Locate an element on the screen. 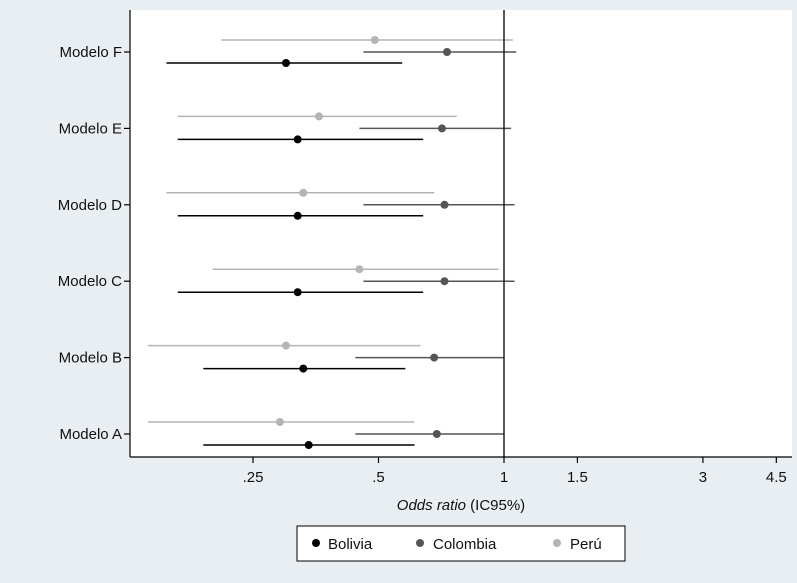 The height and width of the screenshot is (583, 797). legend-marker-colombia is located at coordinates (420, 543).